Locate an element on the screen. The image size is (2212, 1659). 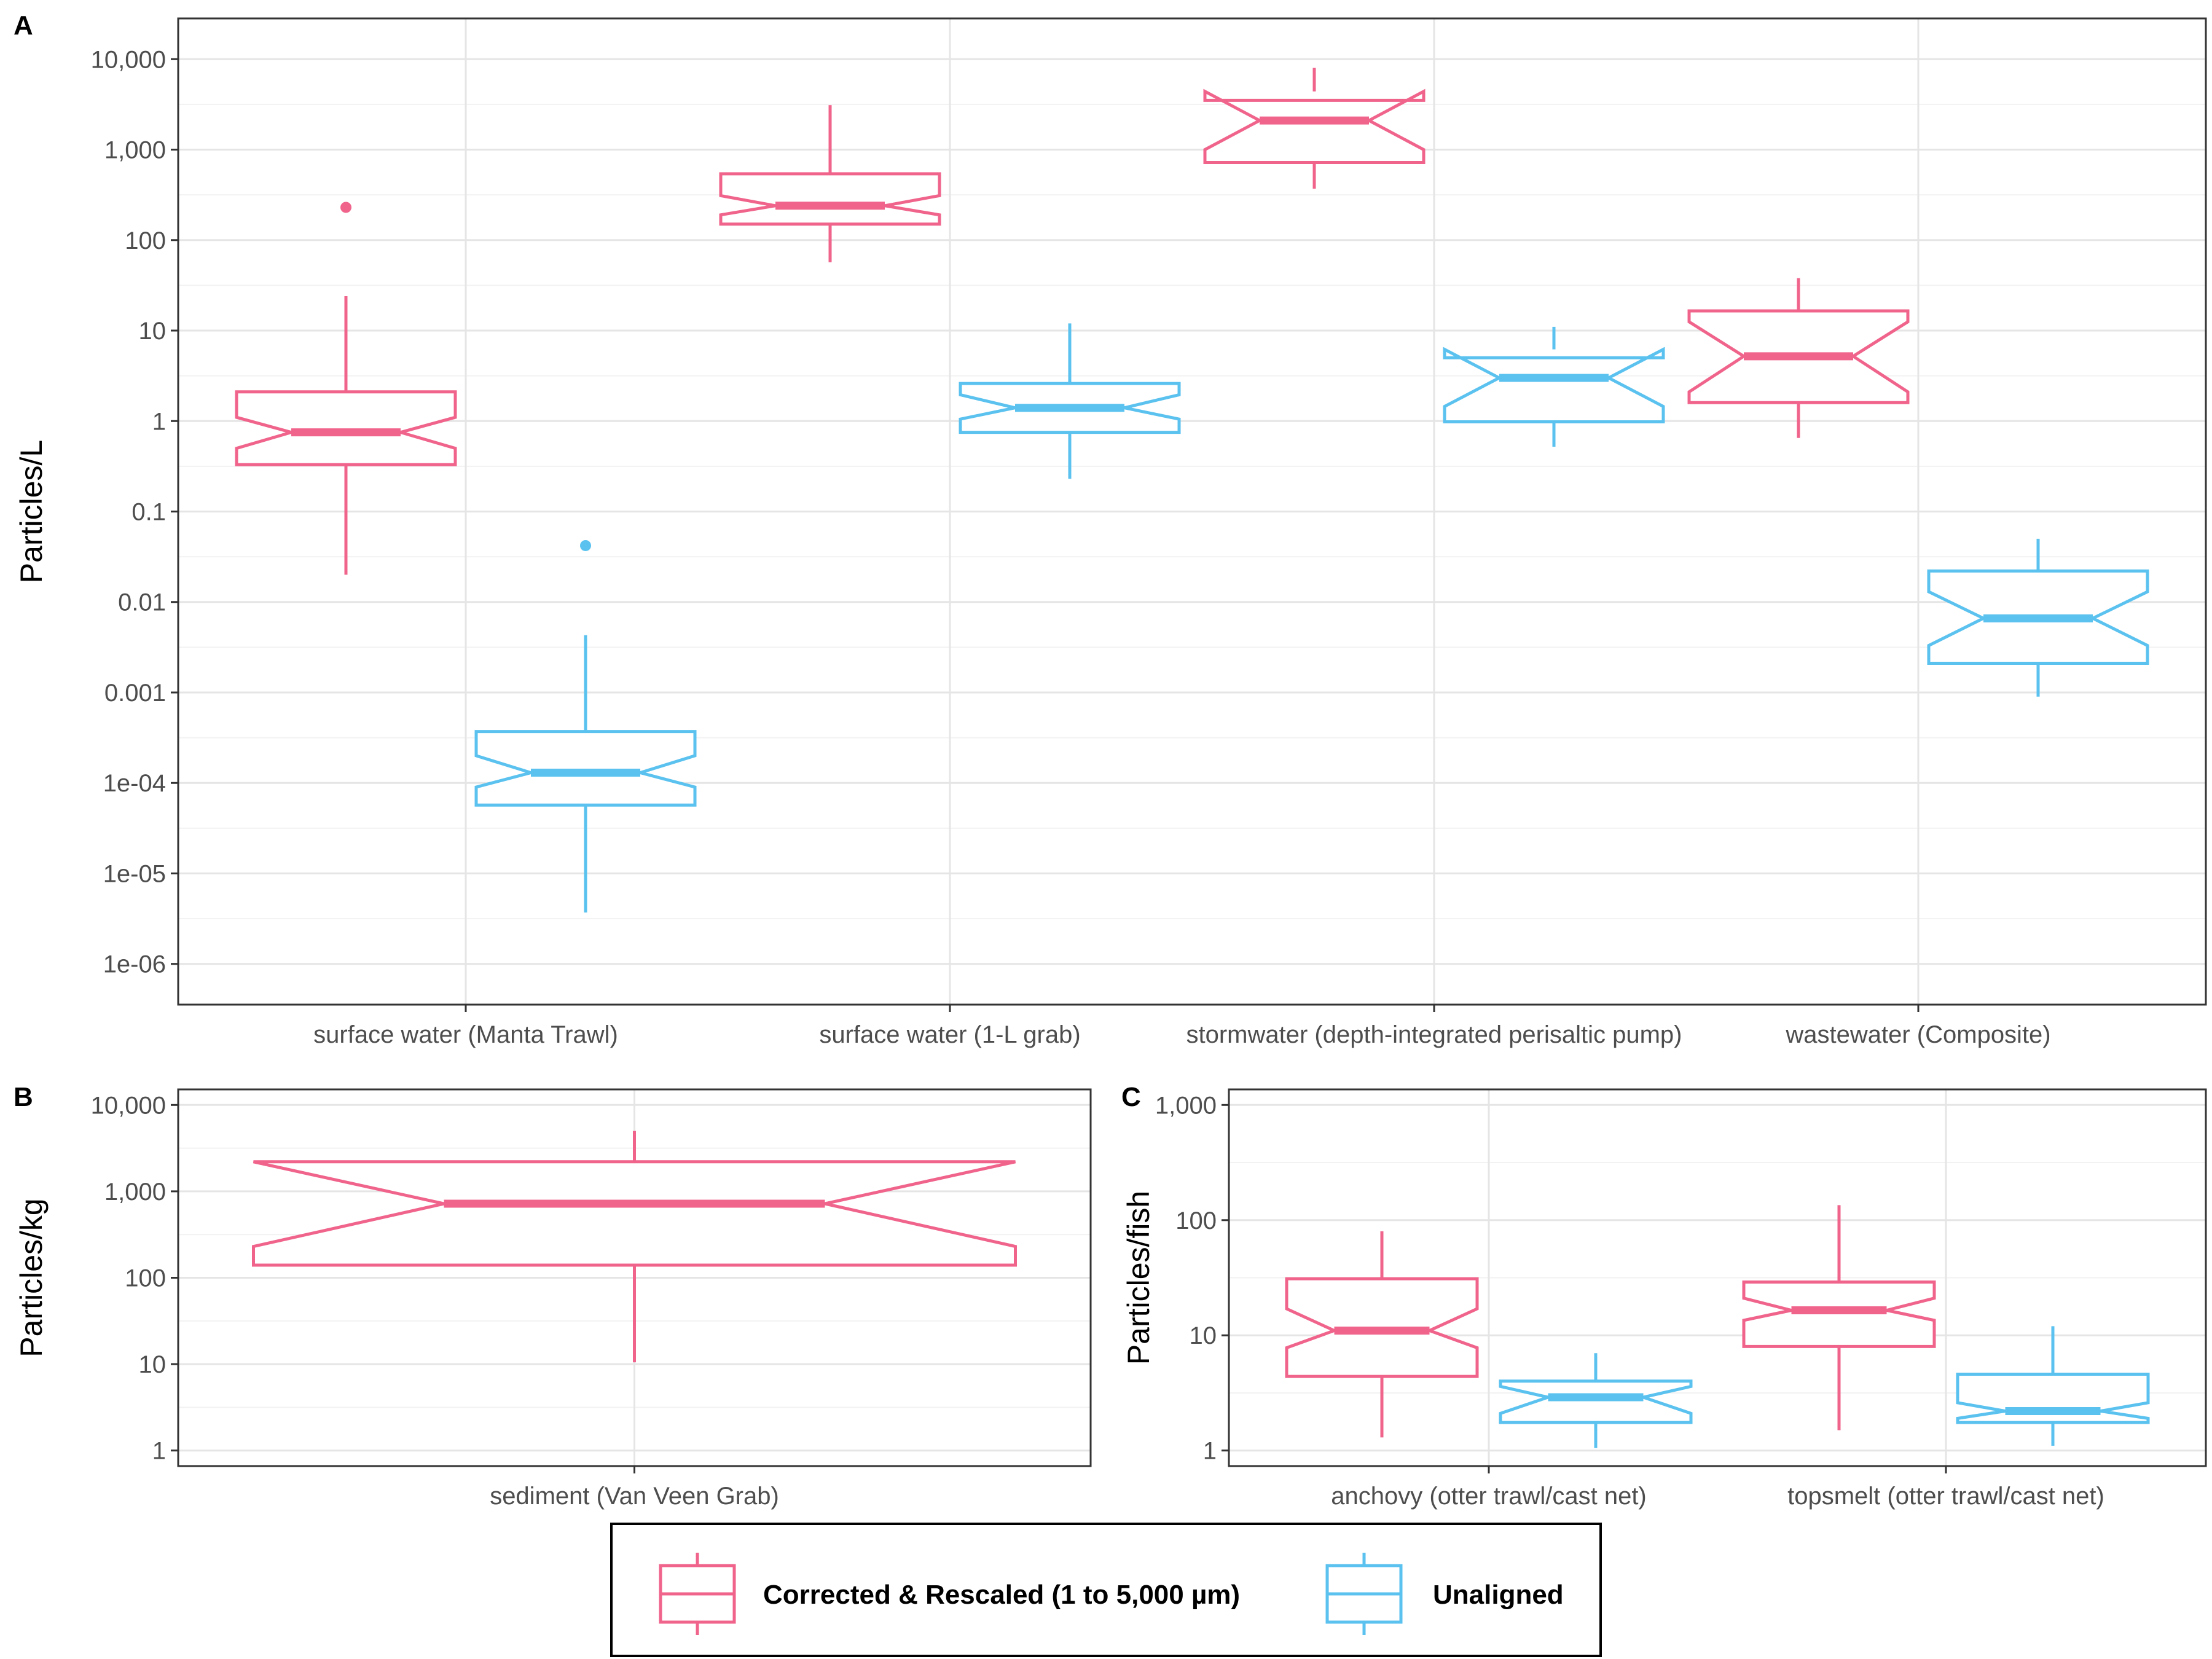
box-sediment-van-veen-grab-corrected is located at coordinates (634, 1247).